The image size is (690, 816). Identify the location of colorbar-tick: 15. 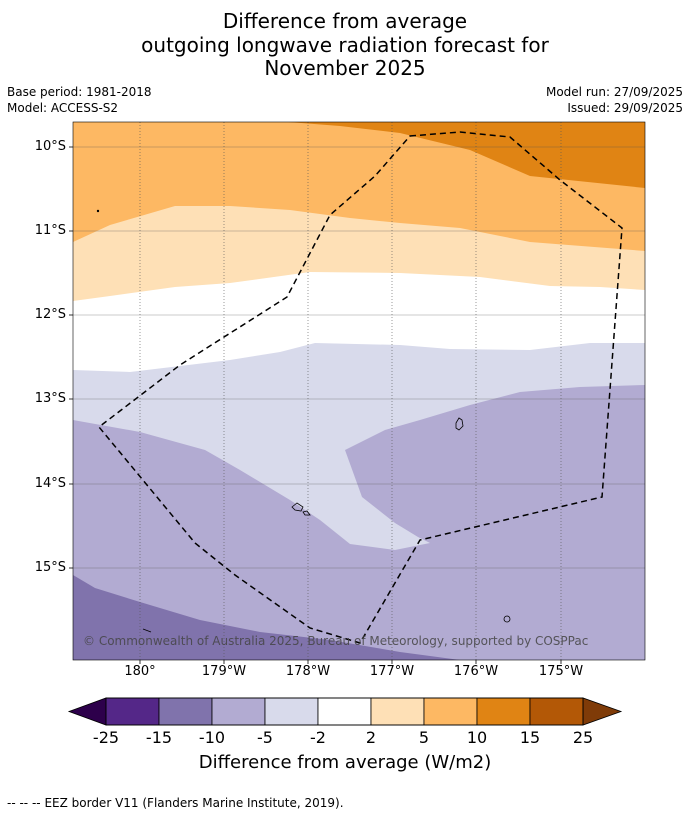
(530, 737).